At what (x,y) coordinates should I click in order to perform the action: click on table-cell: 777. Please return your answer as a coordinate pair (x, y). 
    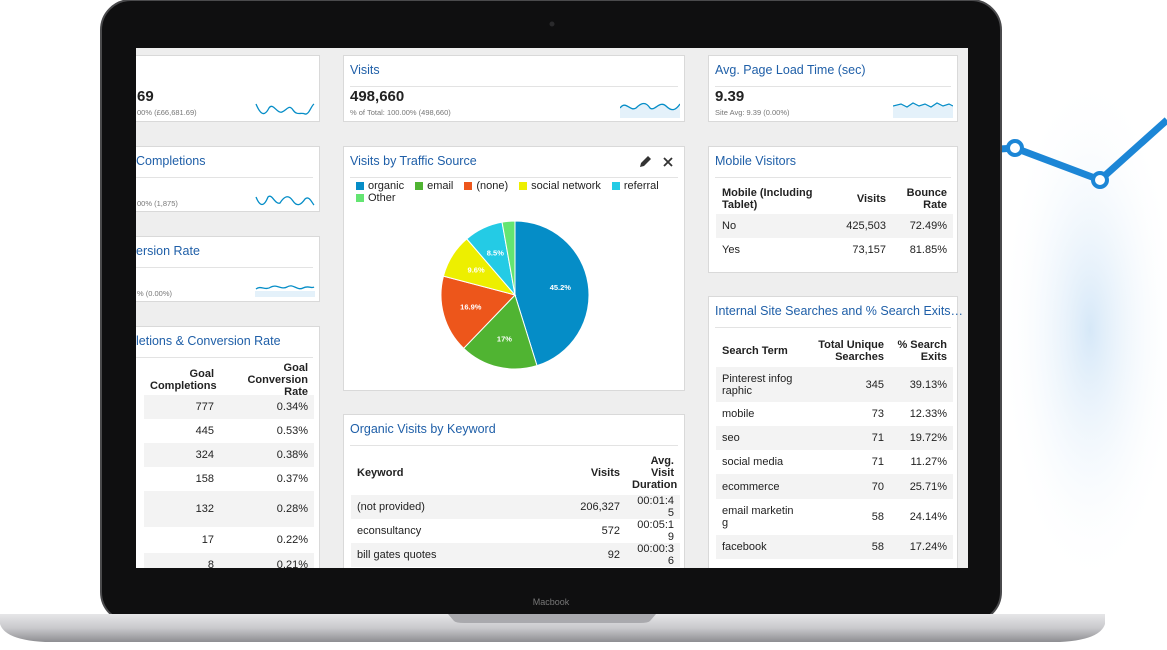
    Looking at the image, I should click on (204, 407).